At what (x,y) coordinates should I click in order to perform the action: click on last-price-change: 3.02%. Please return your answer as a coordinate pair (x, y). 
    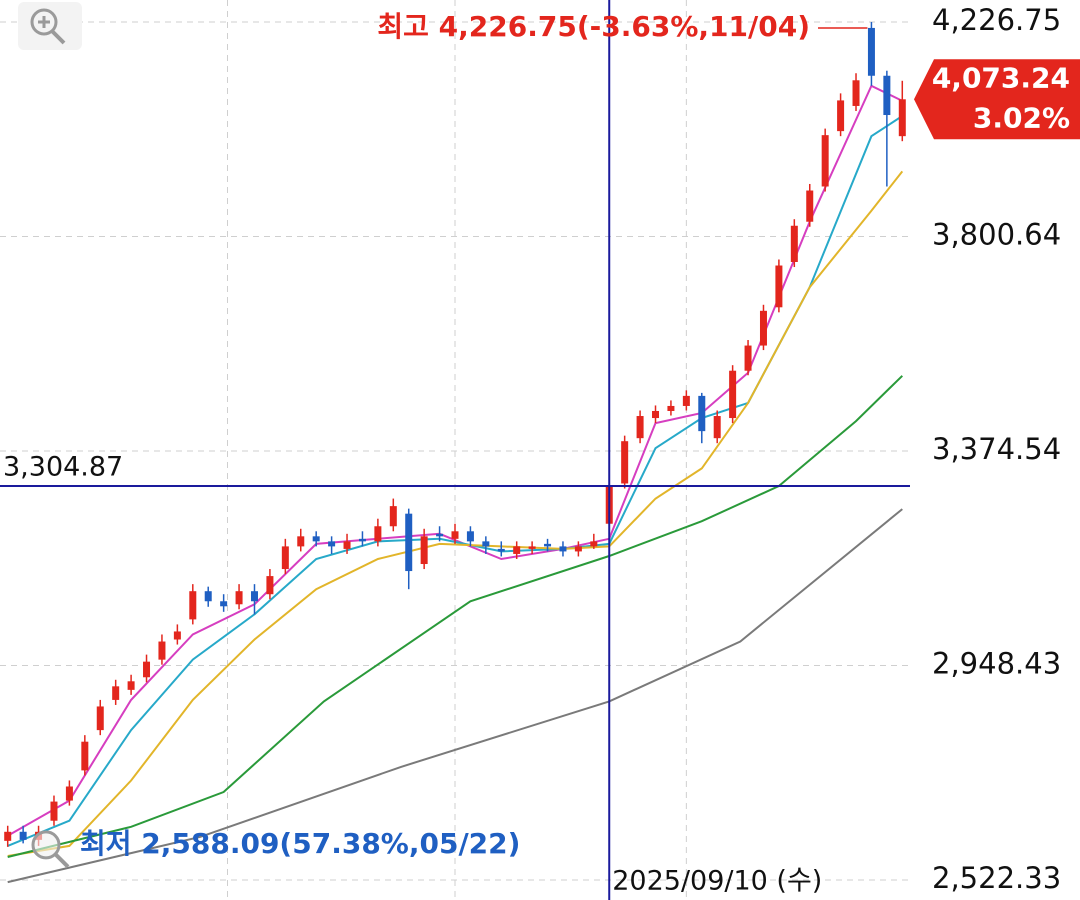
    Looking at the image, I should click on (1021, 117).